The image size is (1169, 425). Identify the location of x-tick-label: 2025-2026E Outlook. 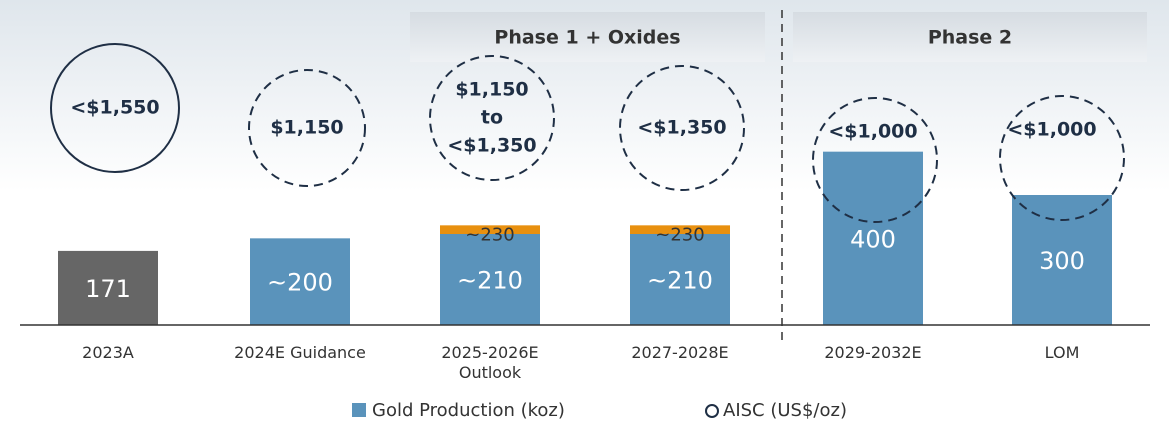
(490, 362).